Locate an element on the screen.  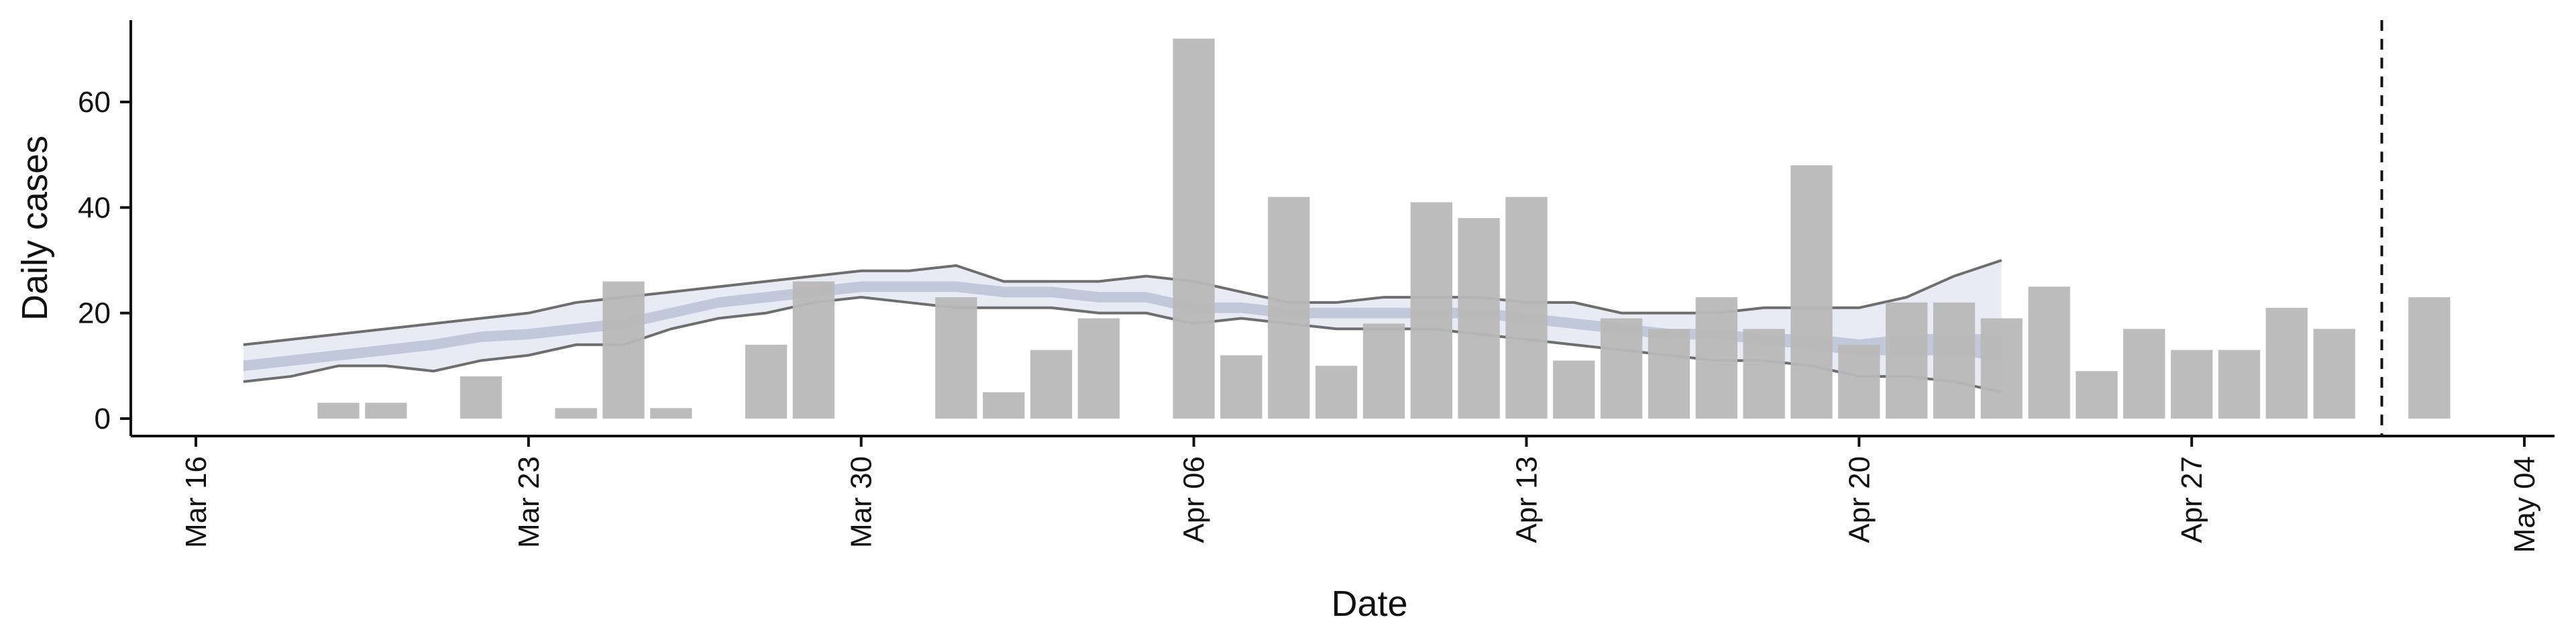
band-90-area is located at coordinates (1122, 326).